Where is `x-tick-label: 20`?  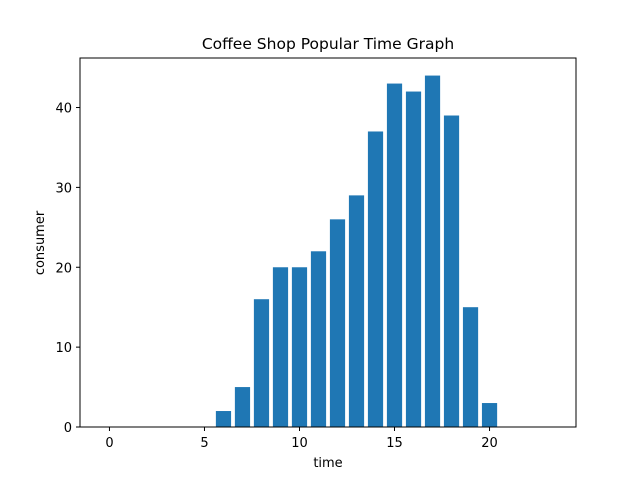
x-tick-label: 20 is located at coordinates (489, 443).